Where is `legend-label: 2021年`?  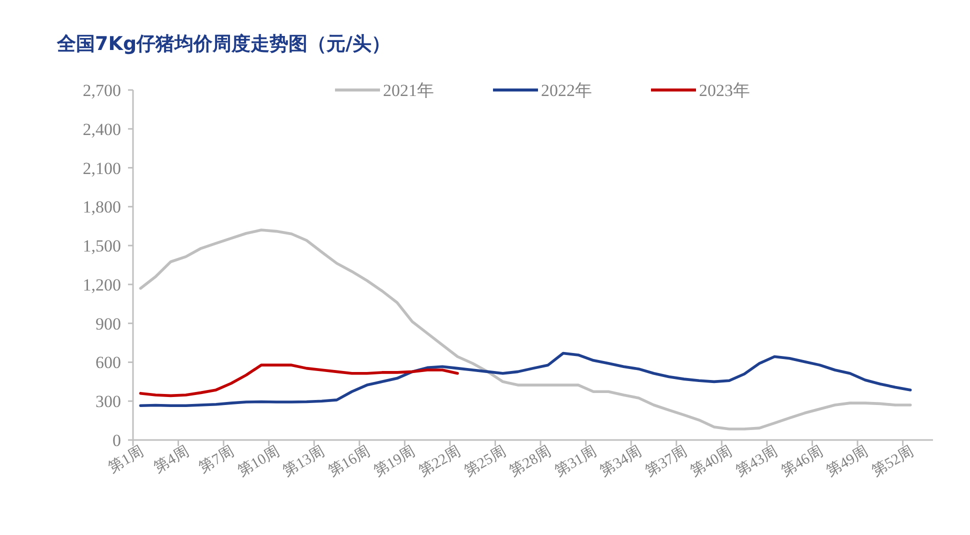 legend-label: 2021年 is located at coordinates (408, 90).